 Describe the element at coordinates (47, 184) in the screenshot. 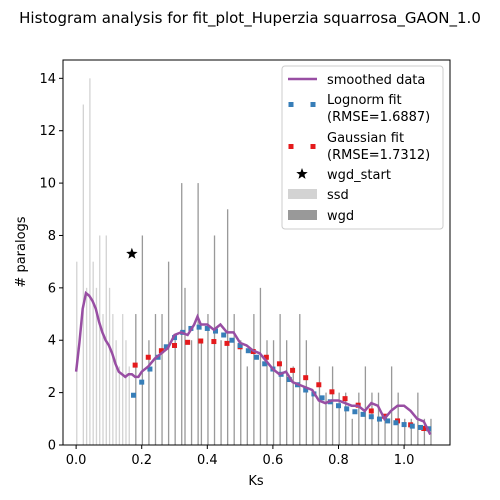

I see `y-tick-label: 10` at that location.